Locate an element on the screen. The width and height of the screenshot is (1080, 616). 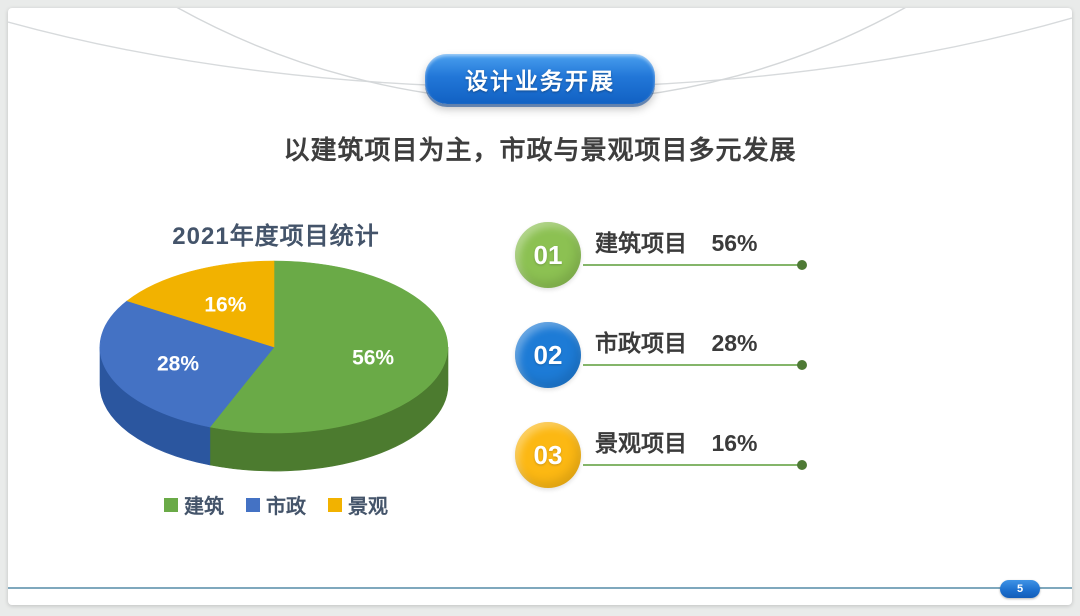
footer-divider-line is located at coordinates (540, 588).